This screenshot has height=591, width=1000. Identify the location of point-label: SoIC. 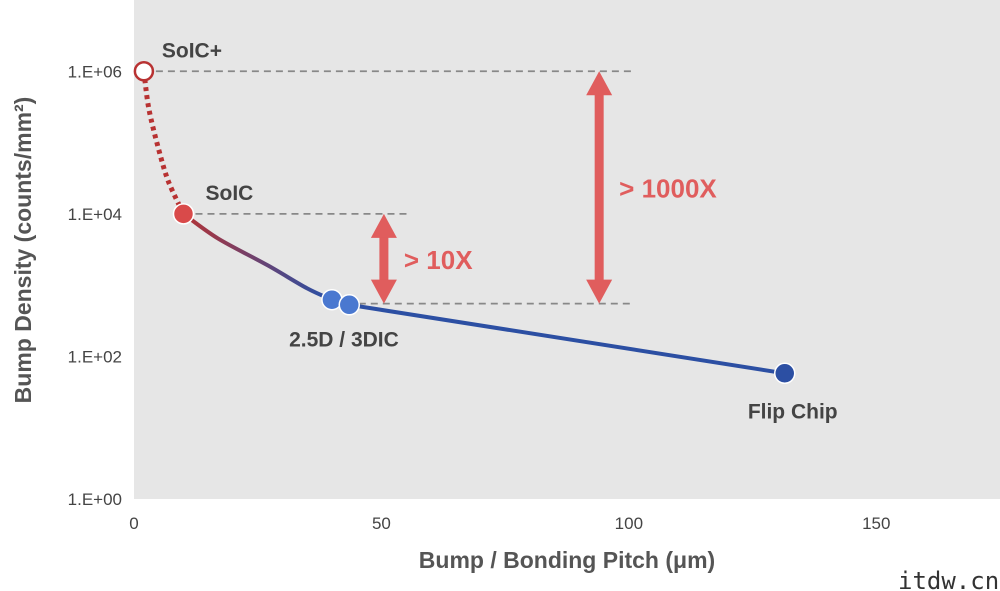
(229, 193).